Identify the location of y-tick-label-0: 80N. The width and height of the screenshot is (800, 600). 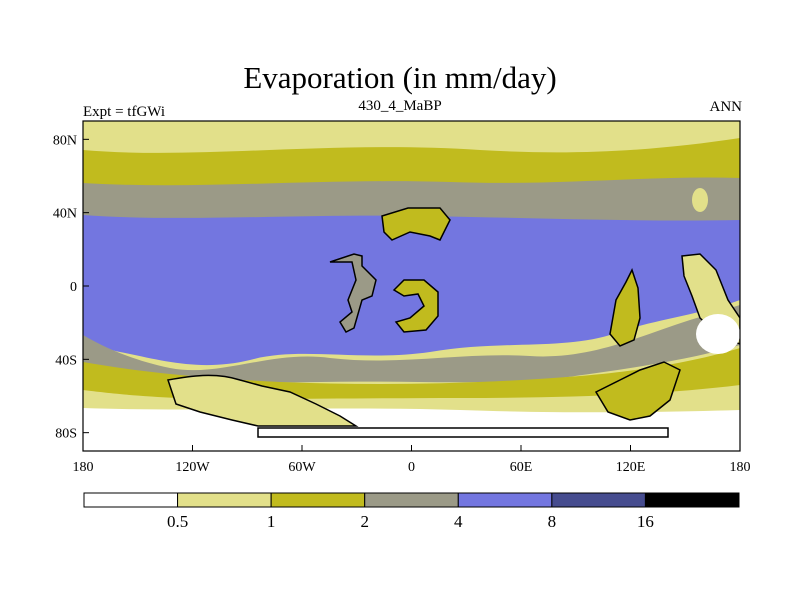
(65, 140).